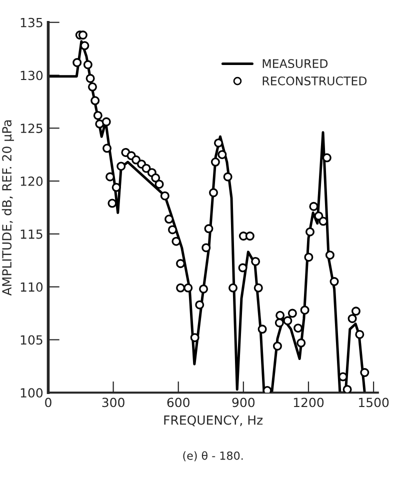 Image resolution: width=402 pixels, height=497 pixels. I want to click on y-tick-label: 110, so click(31, 287).